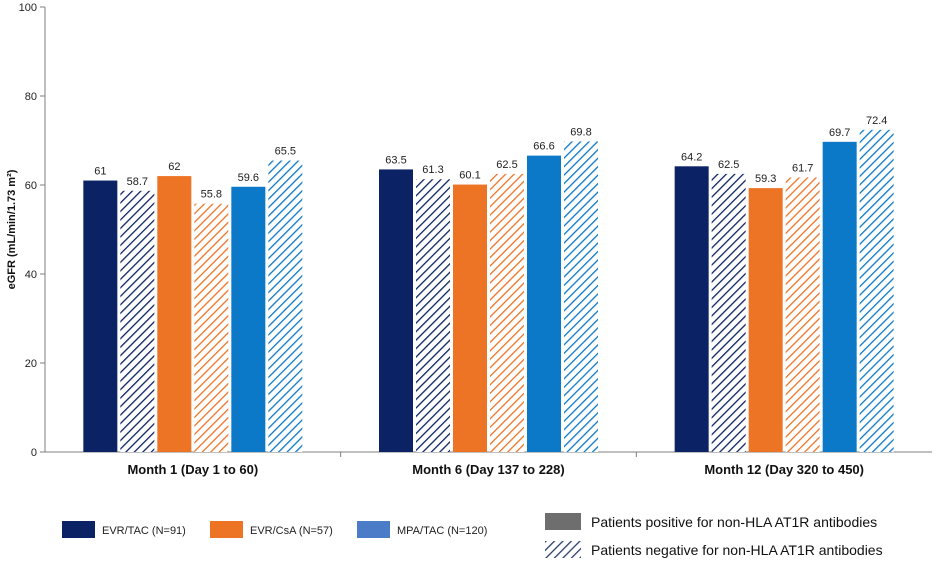  What do you see at coordinates (488, 469) in the screenshot?
I see `category-label-2: Month 6 (Day 137 to 228)` at bounding box center [488, 469].